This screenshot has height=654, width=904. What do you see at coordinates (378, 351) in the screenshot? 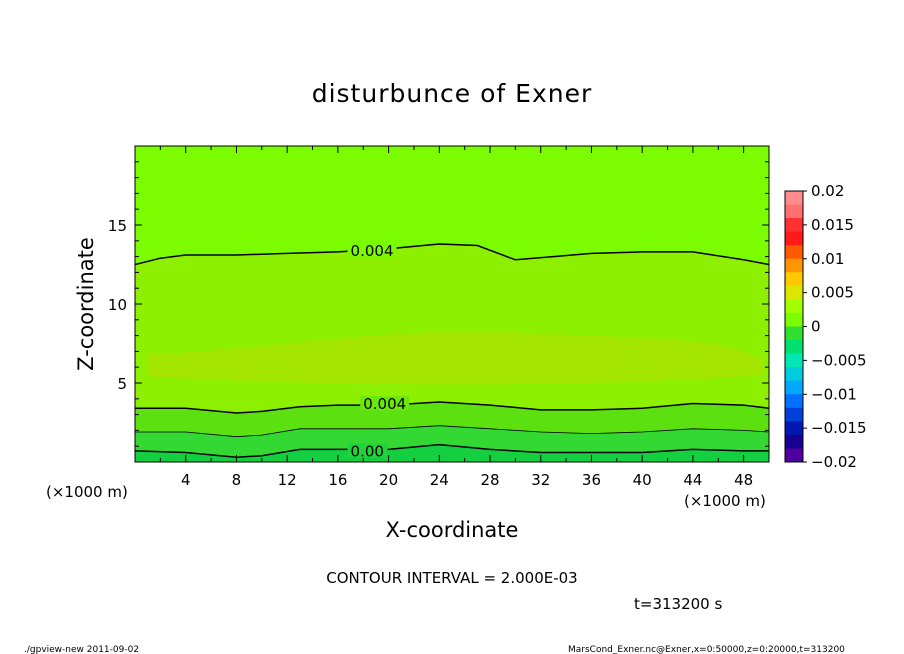
I see `contour-labels: 0.004 0.004 0.00` at bounding box center [378, 351].